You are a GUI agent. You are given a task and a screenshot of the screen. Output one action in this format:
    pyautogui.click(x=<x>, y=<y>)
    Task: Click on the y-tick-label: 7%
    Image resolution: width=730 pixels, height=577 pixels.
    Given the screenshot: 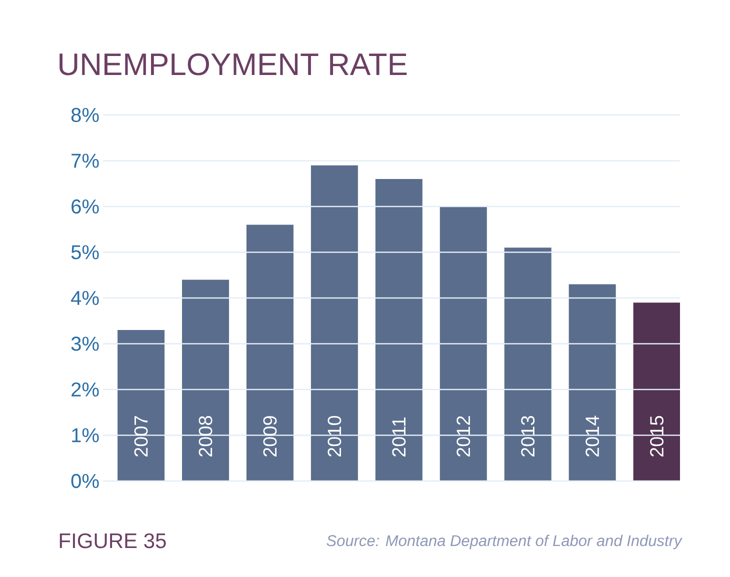 What is the action you would take?
    pyautogui.click(x=85, y=161)
    